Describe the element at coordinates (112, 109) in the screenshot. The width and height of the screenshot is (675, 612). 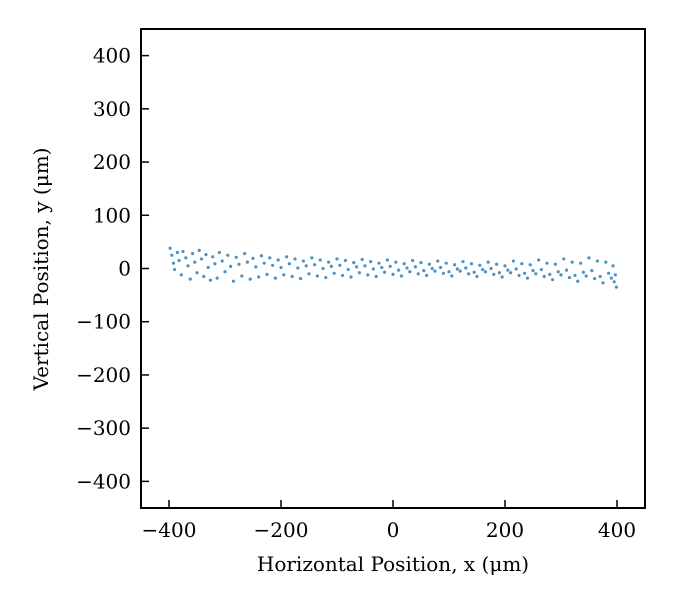
I see `y-tick-label: 300` at that location.